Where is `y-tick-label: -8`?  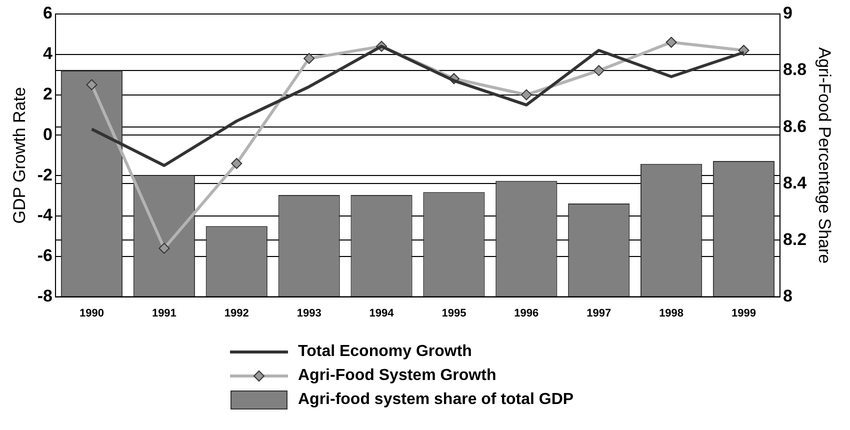
y-tick-label: -8 is located at coordinates (45, 296).